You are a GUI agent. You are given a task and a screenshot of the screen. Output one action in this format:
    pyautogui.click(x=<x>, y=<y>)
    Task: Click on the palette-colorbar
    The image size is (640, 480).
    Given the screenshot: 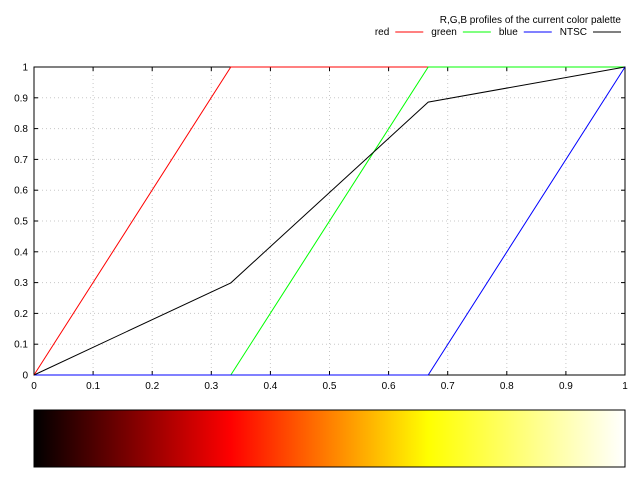 What is the action you would take?
    pyautogui.click(x=329, y=438)
    